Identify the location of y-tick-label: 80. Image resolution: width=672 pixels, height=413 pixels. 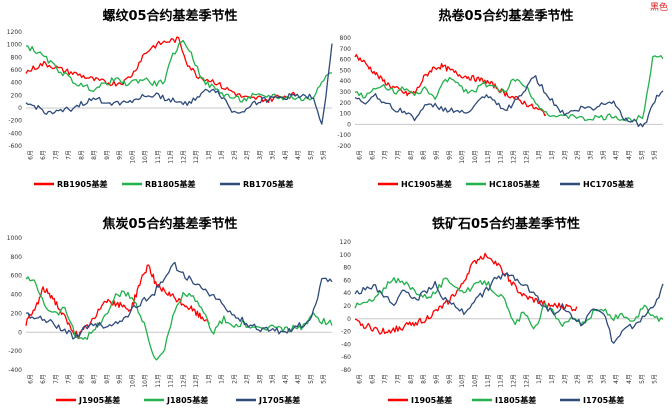
(347, 268).